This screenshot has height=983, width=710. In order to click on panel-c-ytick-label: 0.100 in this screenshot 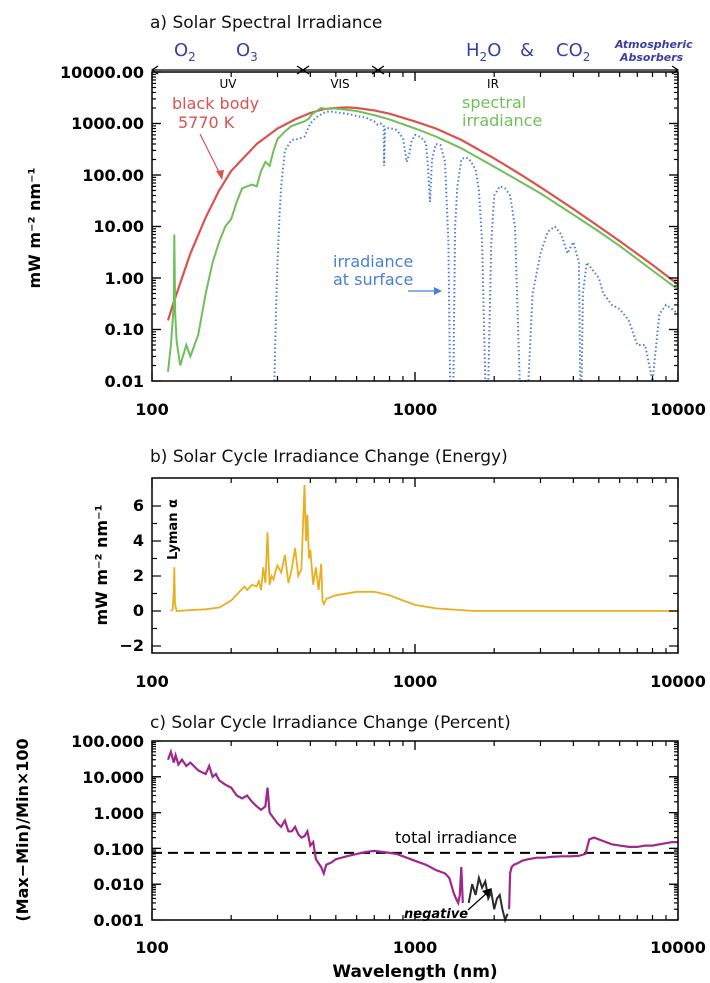, I will do `click(118, 849)`.